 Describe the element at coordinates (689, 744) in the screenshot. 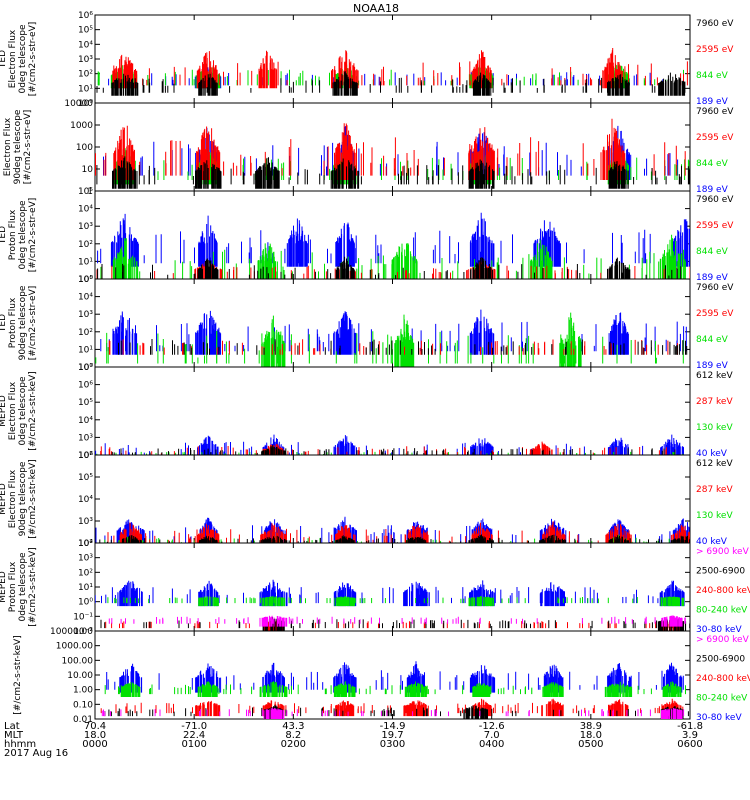

I see `footer-value: 0600` at that location.